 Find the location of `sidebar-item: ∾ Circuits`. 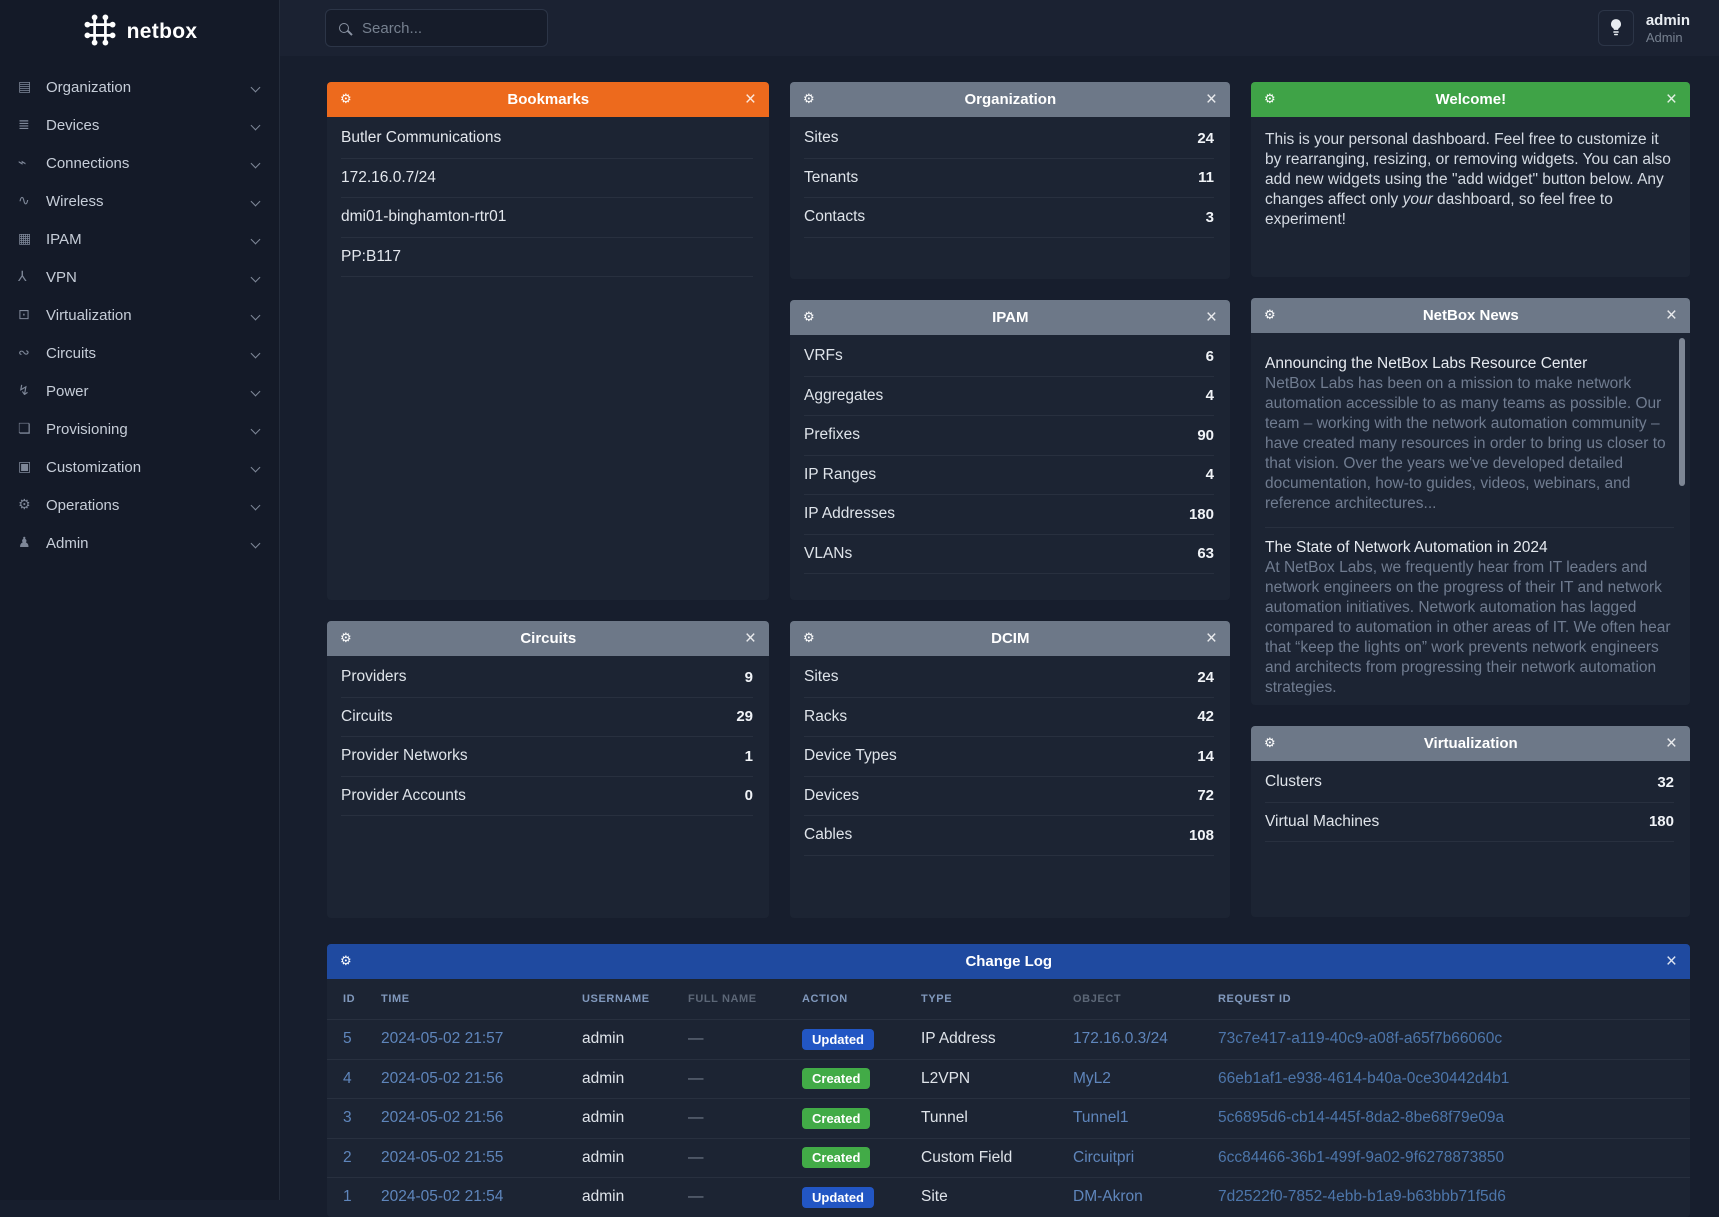

sidebar-item: ∾ Circuits is located at coordinates (139, 353).